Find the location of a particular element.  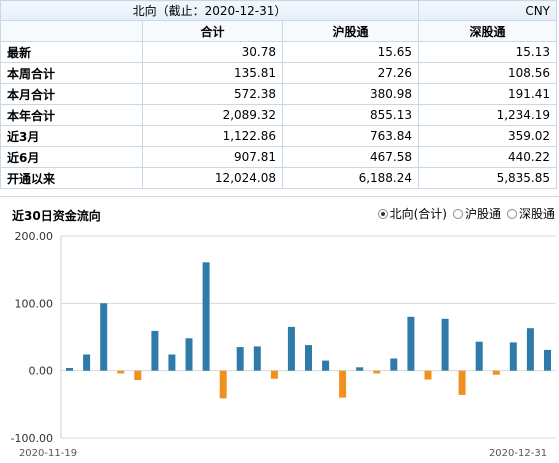

corner-header is located at coordinates (71, 31).